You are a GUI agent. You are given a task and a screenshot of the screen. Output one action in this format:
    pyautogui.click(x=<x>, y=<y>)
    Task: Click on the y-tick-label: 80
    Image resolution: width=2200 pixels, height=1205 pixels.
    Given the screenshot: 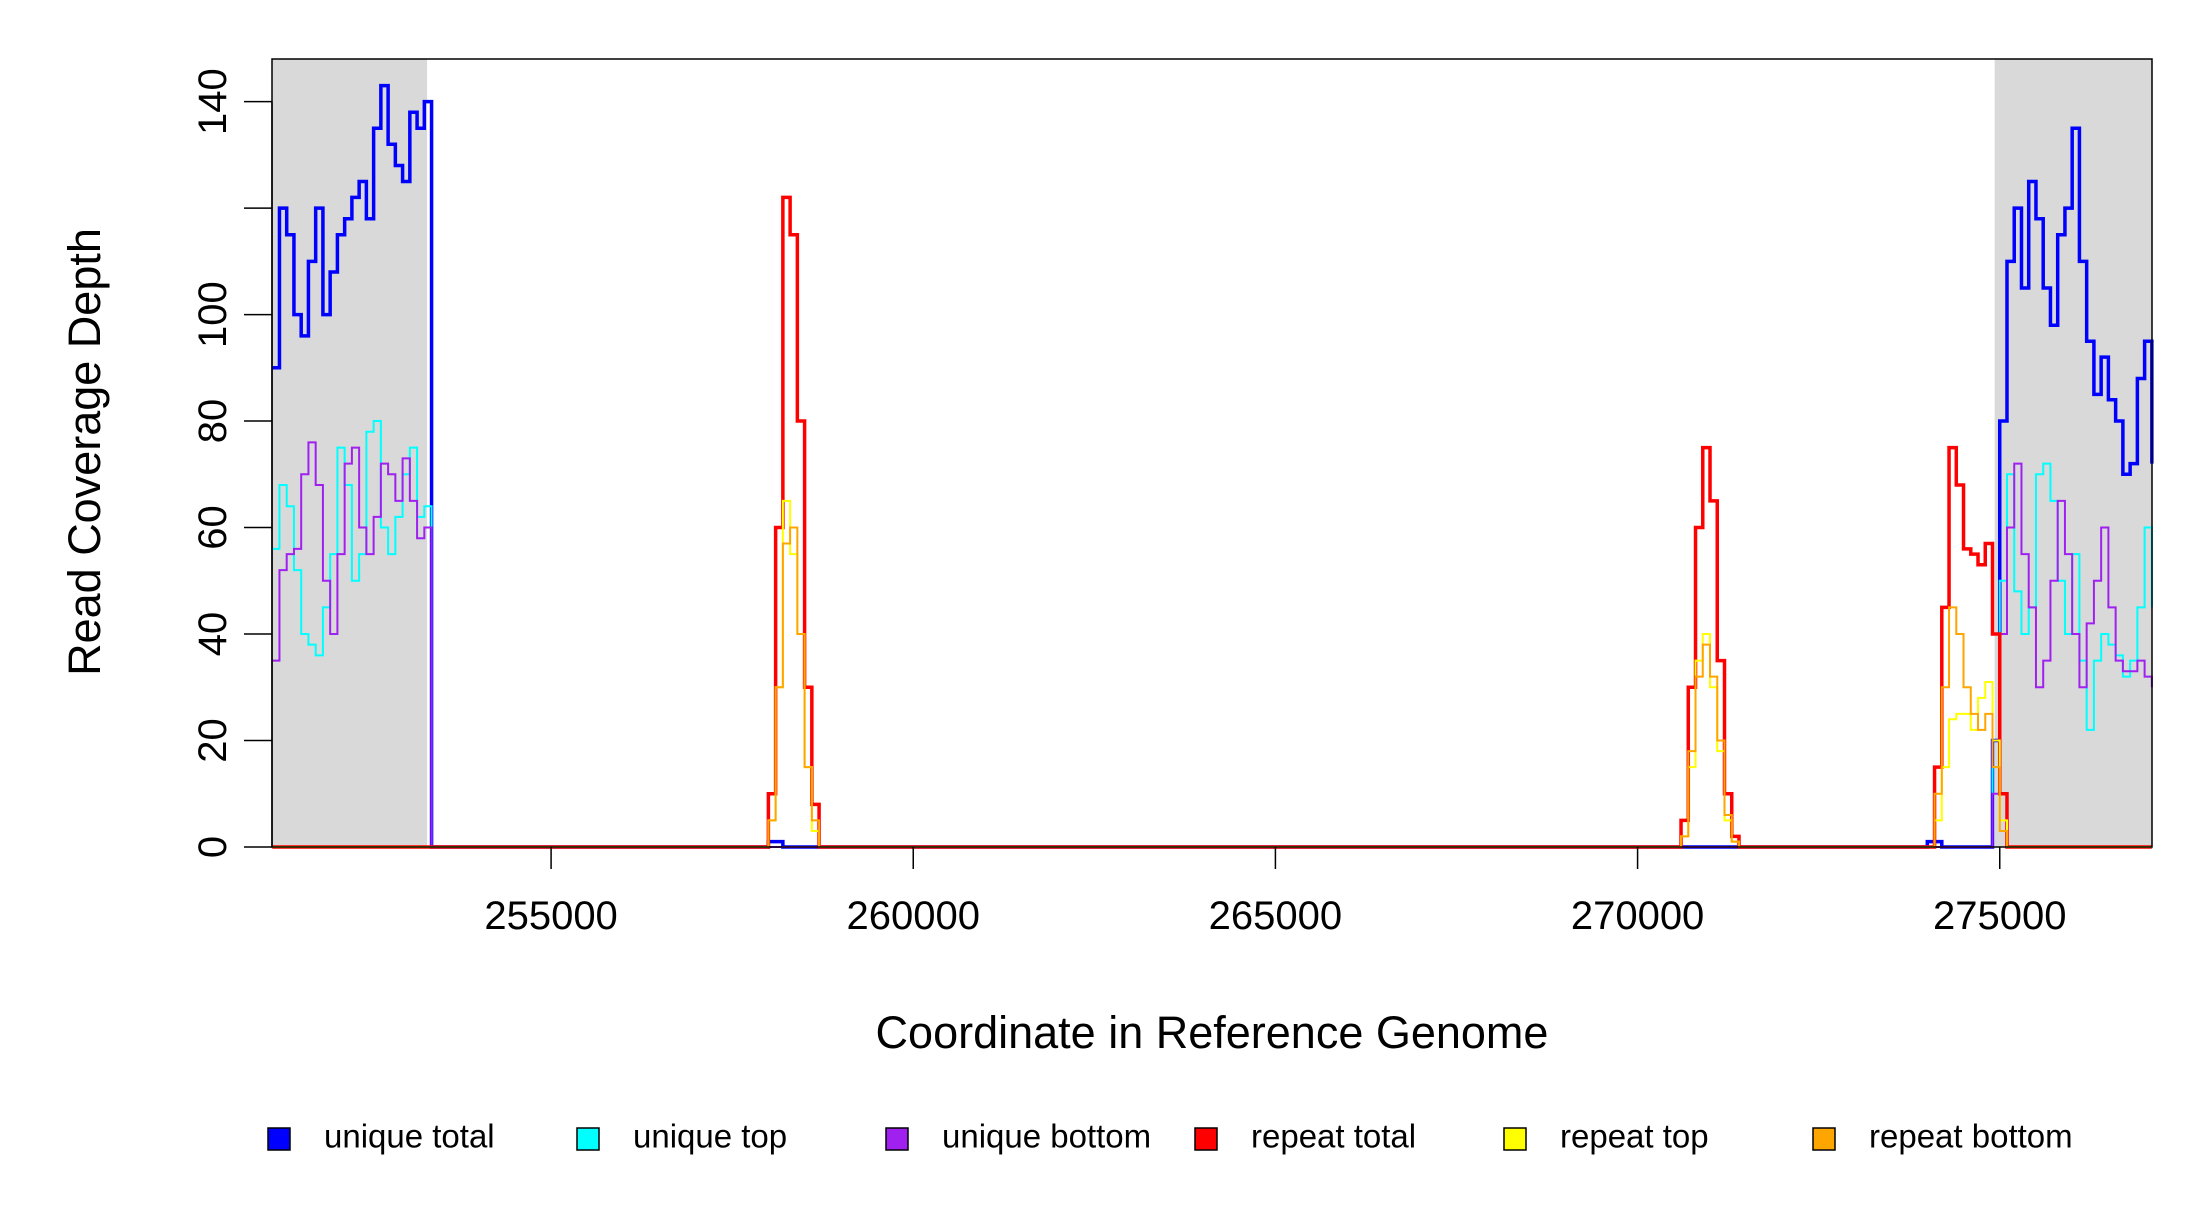 What is the action you would take?
    pyautogui.click(x=213, y=421)
    